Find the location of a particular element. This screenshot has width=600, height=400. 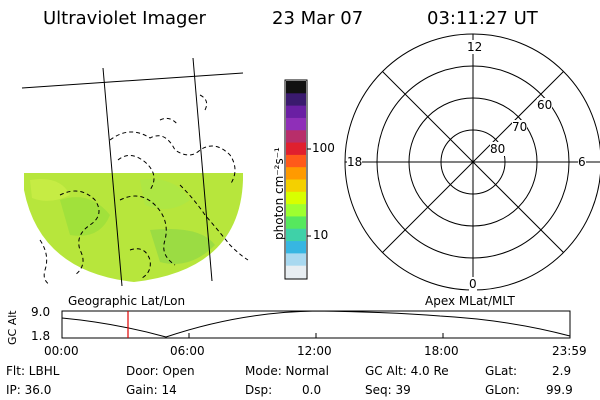

date-label: 23 Mar 07 is located at coordinates (318, 18).